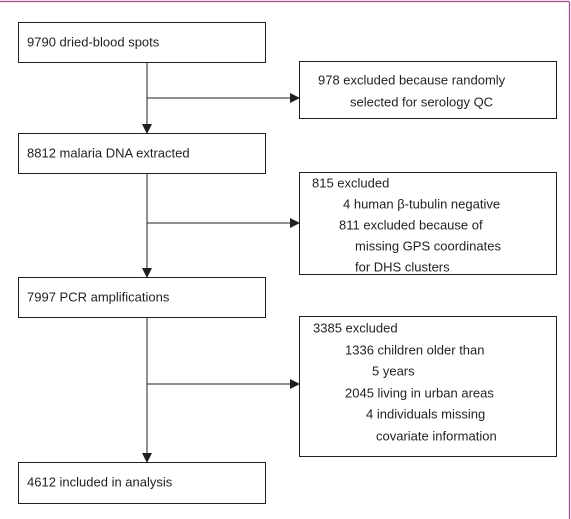 The height and width of the screenshot is (519, 571). I want to click on exclusion-line: for DHS clusters, so click(402, 266).